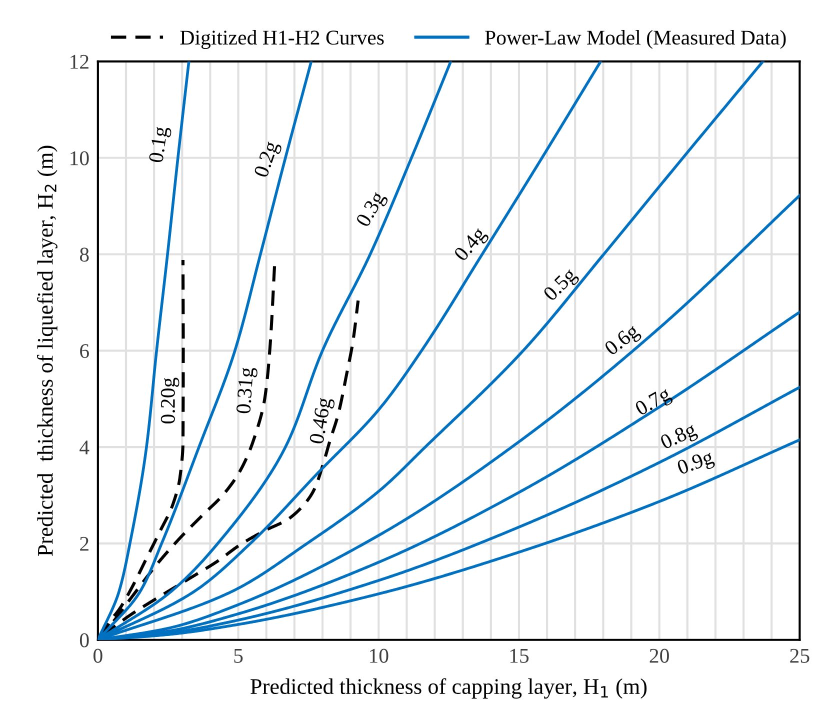 The image size is (816, 723). I want to click on annotation: 0.6g, so click(623, 341).